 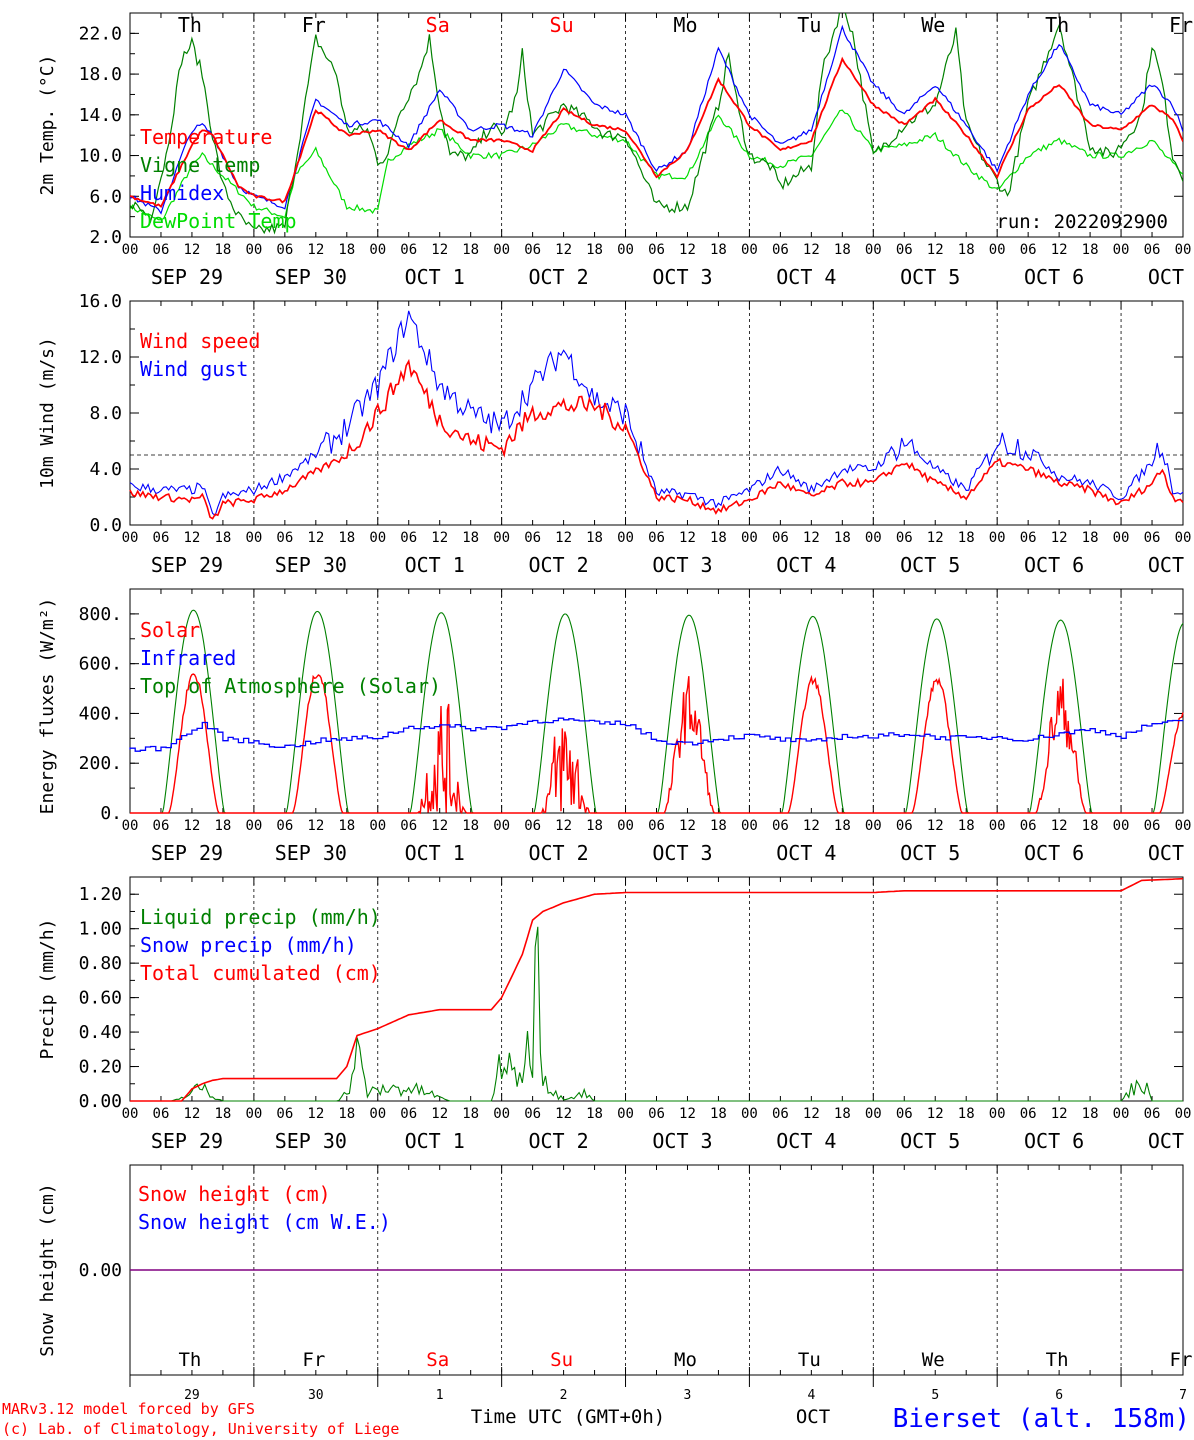 I want to click on legend-entry: Snow precip (mm/h), so click(x=248, y=945).